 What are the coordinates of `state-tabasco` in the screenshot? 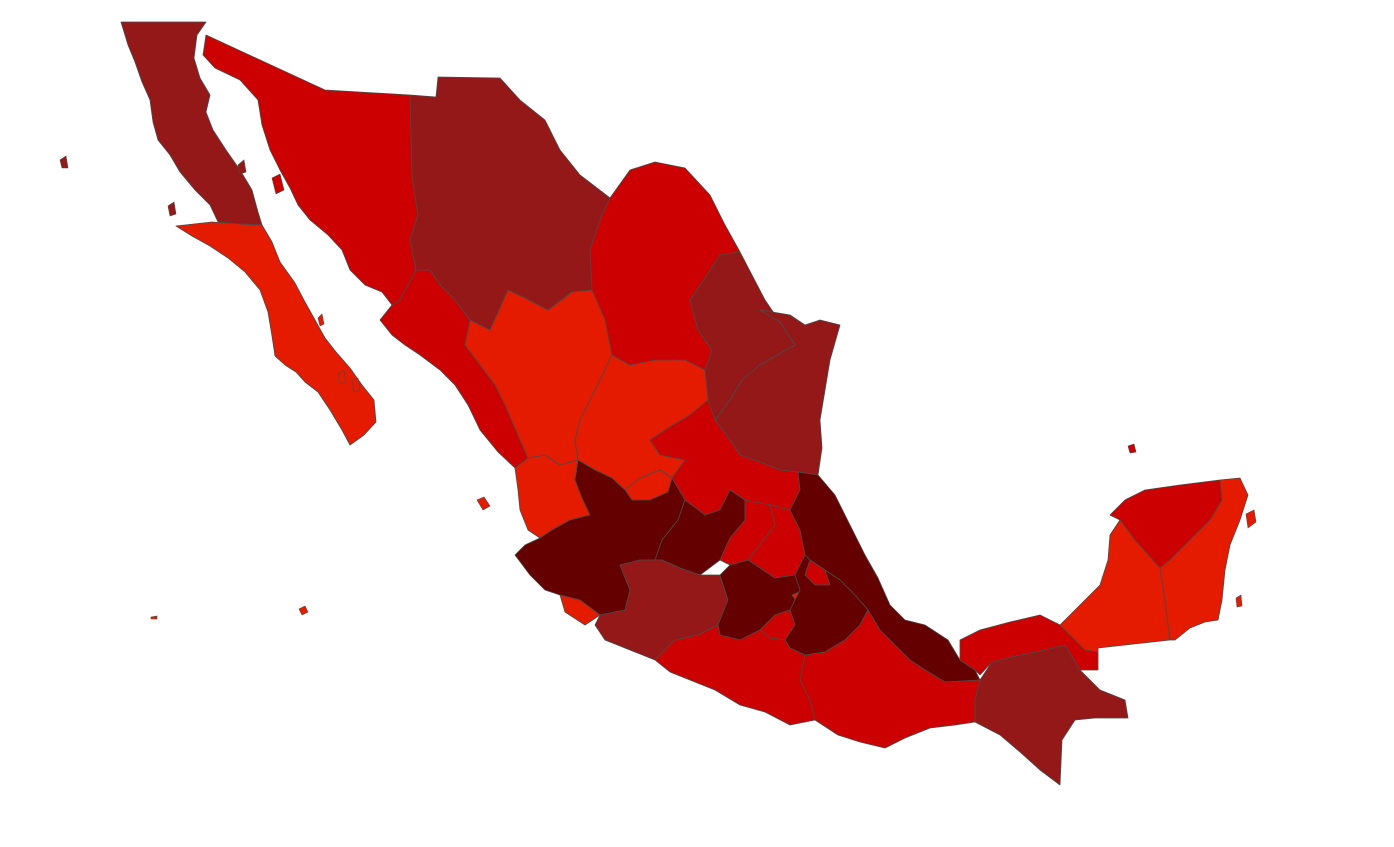 It's located at (1029, 645).